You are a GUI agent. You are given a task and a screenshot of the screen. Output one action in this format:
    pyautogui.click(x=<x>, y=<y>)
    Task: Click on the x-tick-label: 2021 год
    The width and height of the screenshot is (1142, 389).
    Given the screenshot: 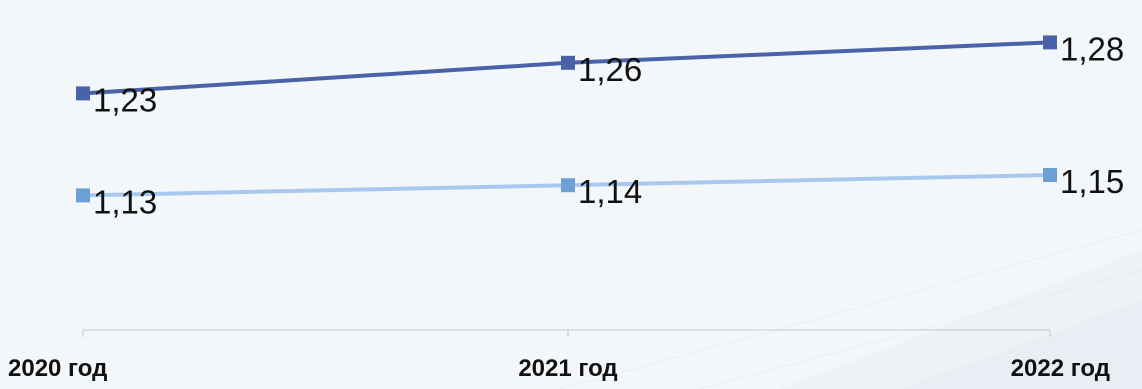 What is the action you would take?
    pyautogui.click(x=567, y=368)
    